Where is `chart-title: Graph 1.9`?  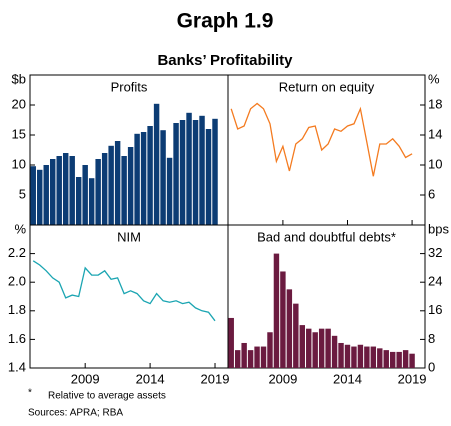
chart-title: Graph 1.9 is located at coordinates (225, 21).